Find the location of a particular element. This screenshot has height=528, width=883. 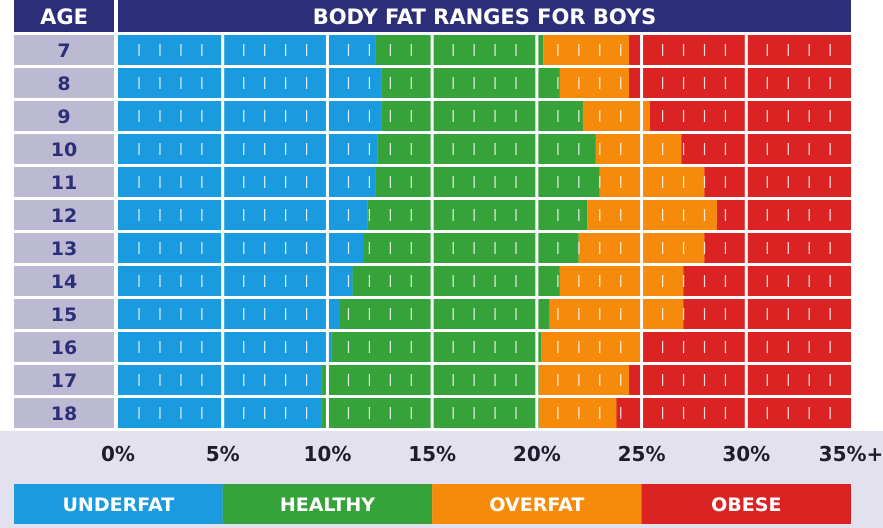

legend-item: OBESE is located at coordinates (746, 504).